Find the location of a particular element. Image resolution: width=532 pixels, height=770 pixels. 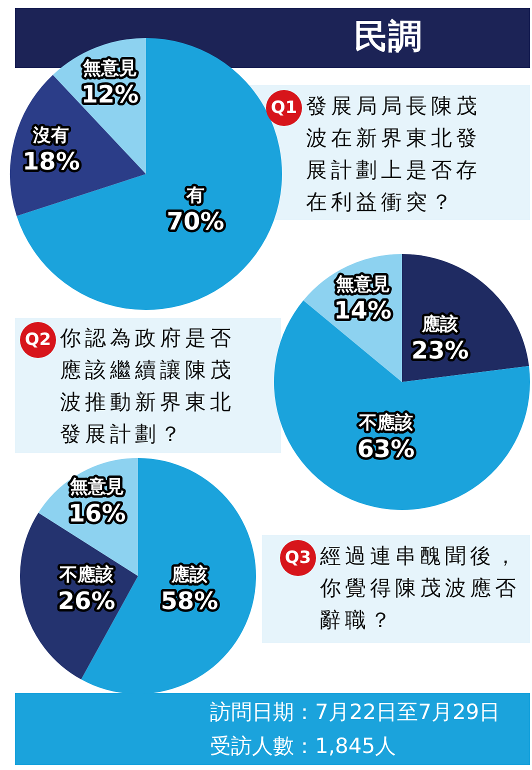

data-label: 14% is located at coordinates (363, 310).